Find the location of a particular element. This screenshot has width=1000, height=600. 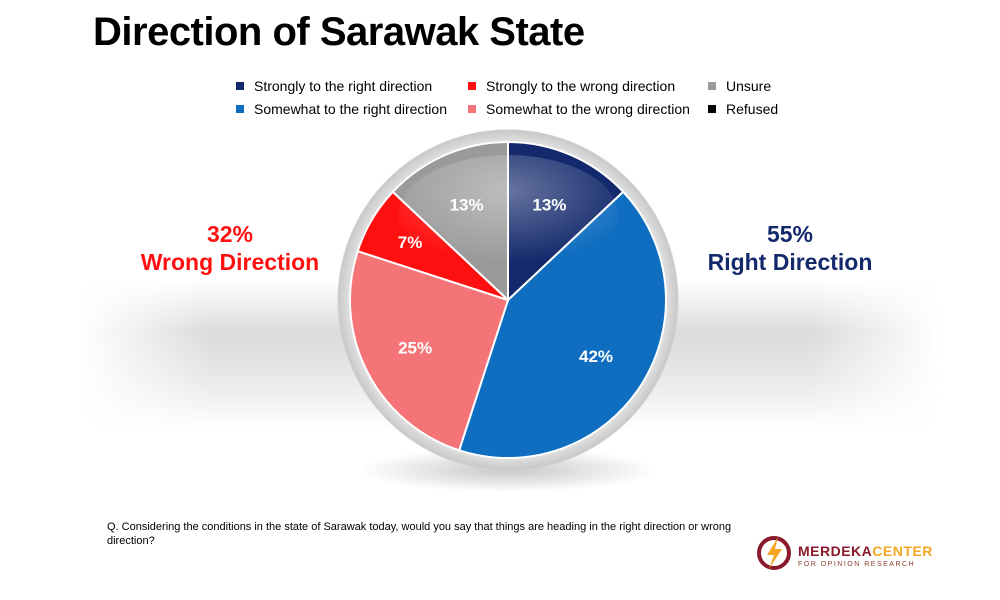

chart-title: Direction of Sarawak State is located at coordinates (339, 32).